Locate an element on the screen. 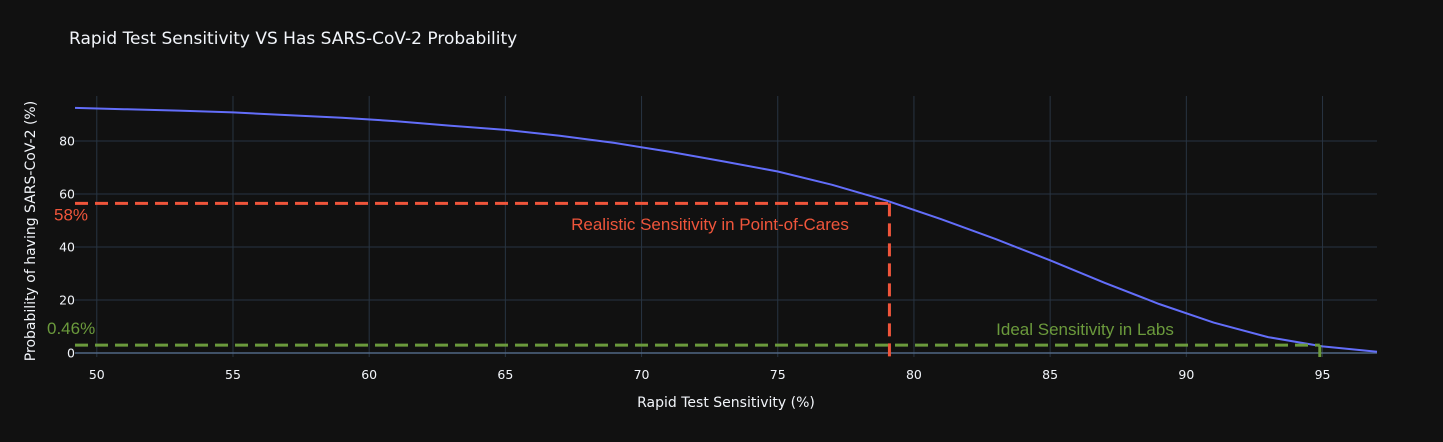 This screenshot has height=442, width=1443. y-axis-title: Probability of having SARS-CoV-2 (%) is located at coordinates (31, 231).